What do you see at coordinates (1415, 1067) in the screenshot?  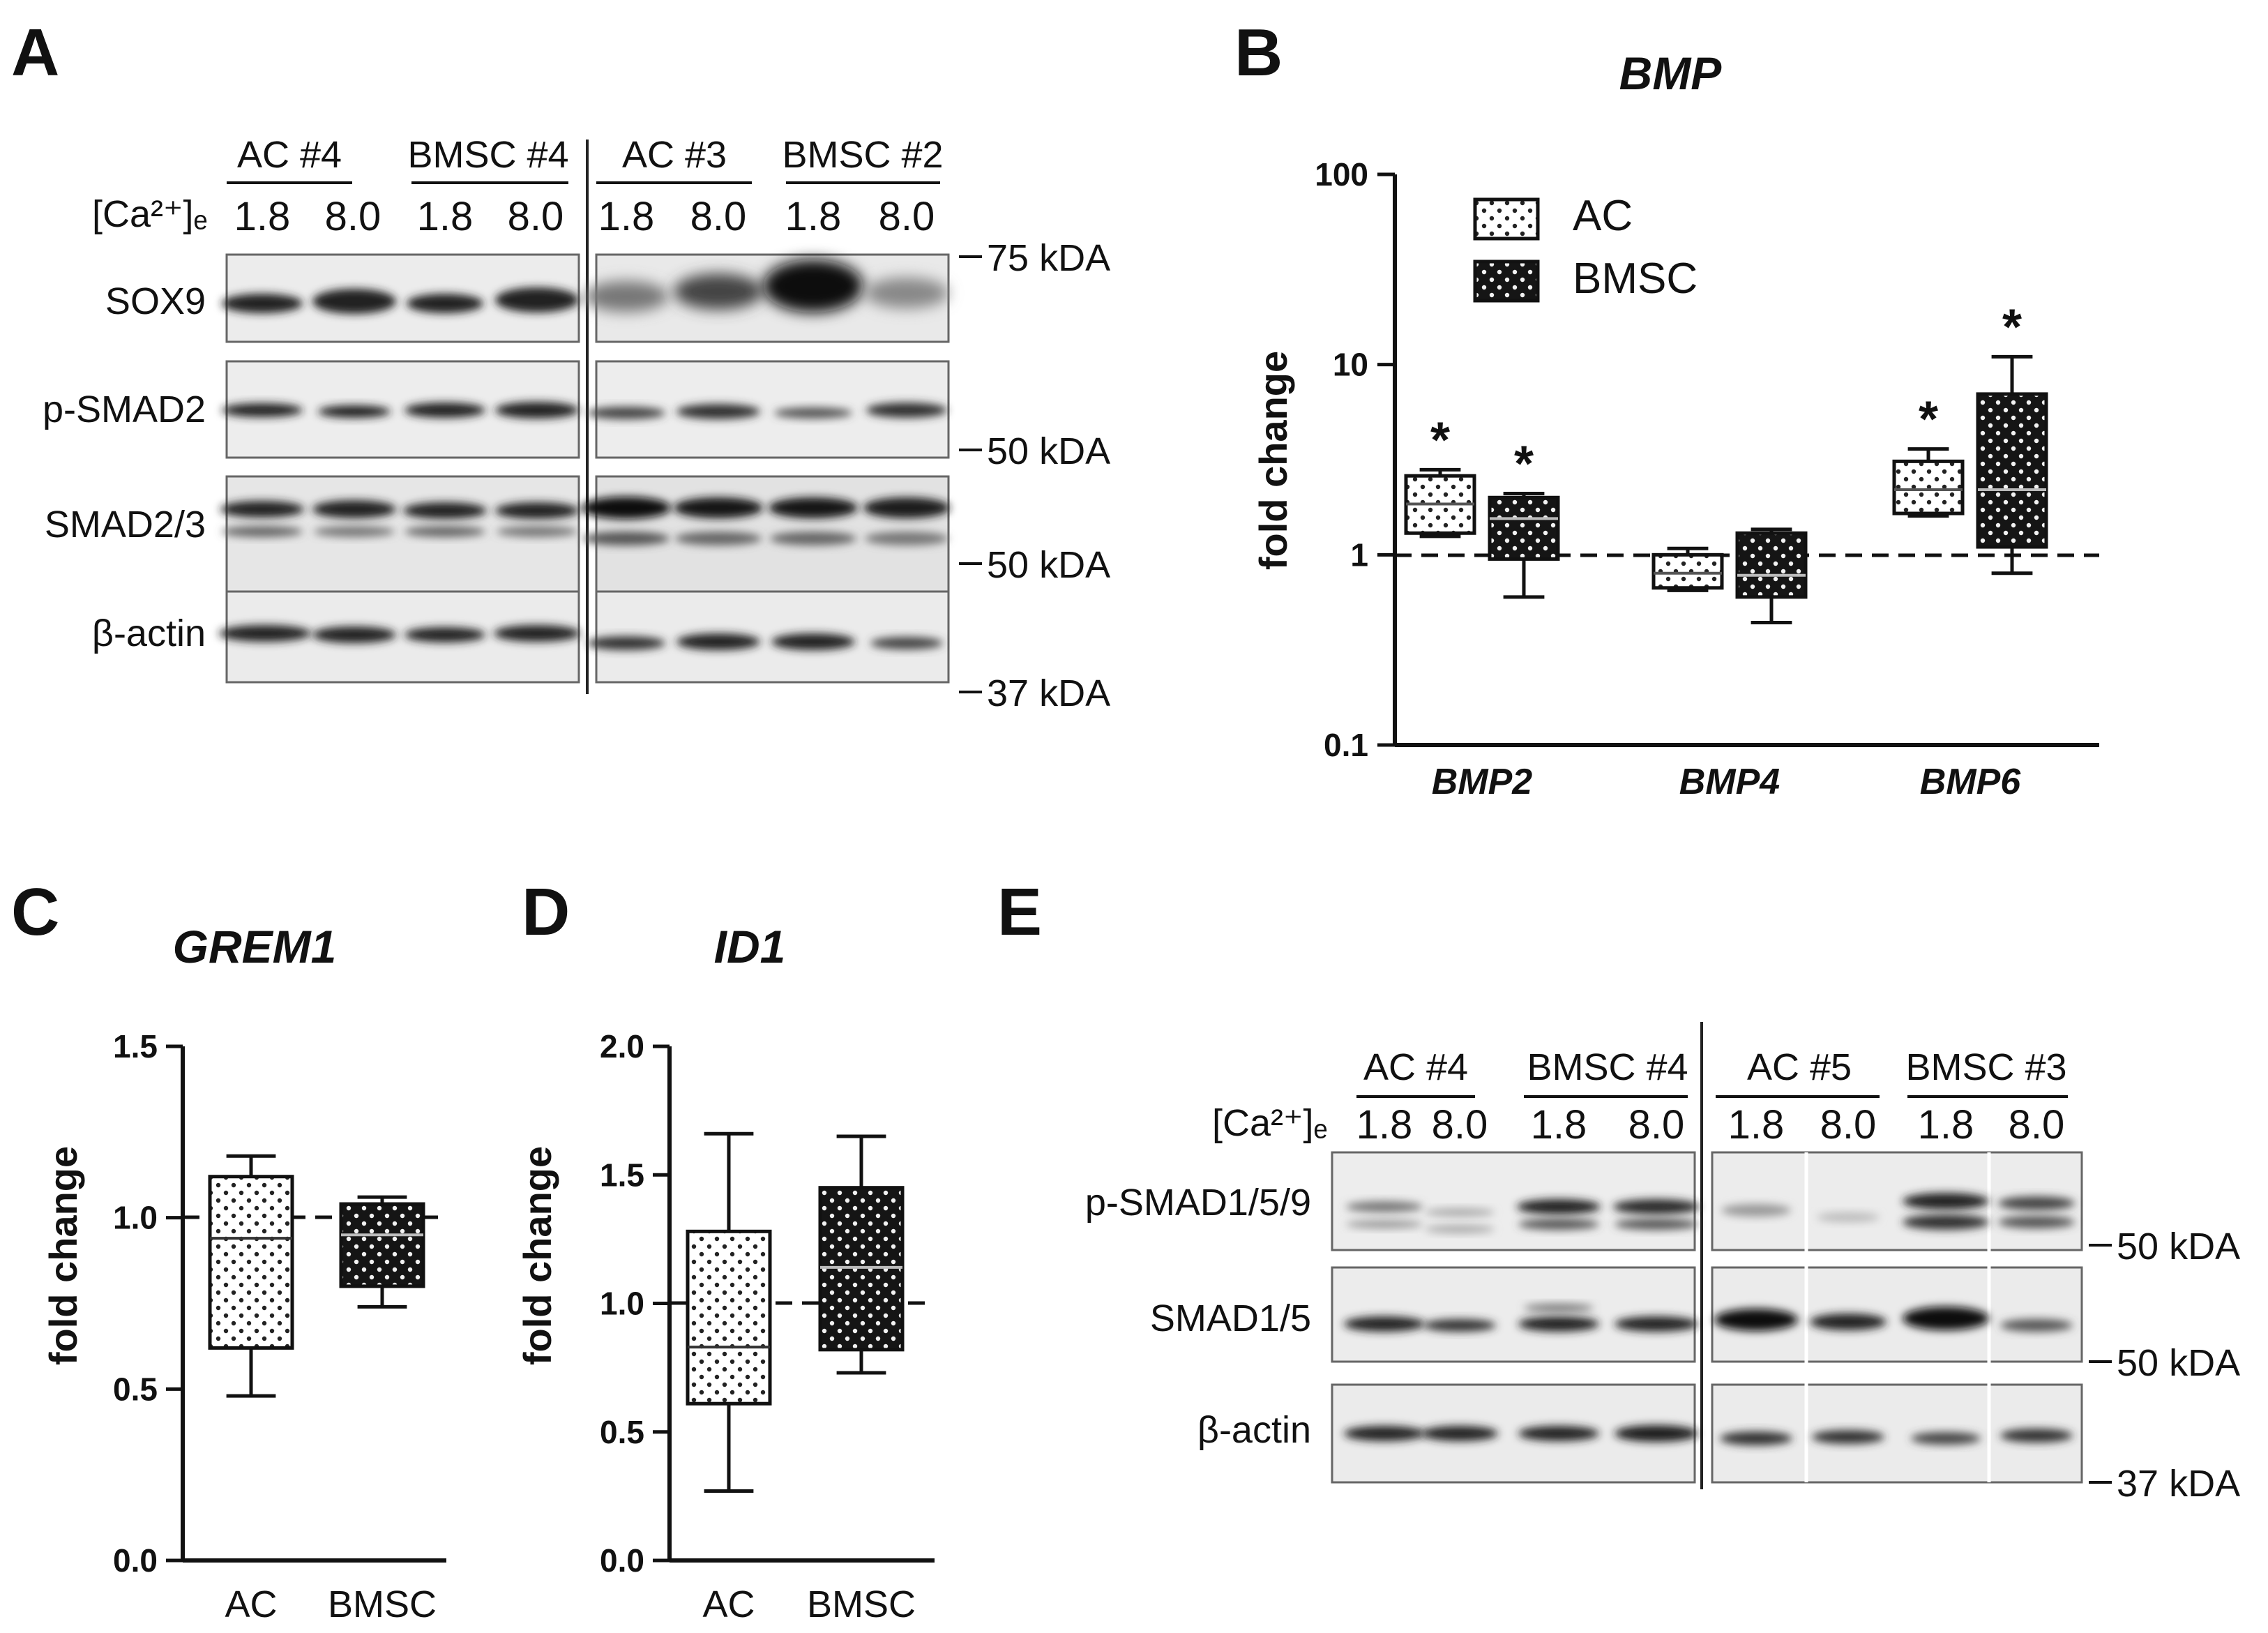 I see `blot-e-group: AC #4` at bounding box center [1415, 1067].